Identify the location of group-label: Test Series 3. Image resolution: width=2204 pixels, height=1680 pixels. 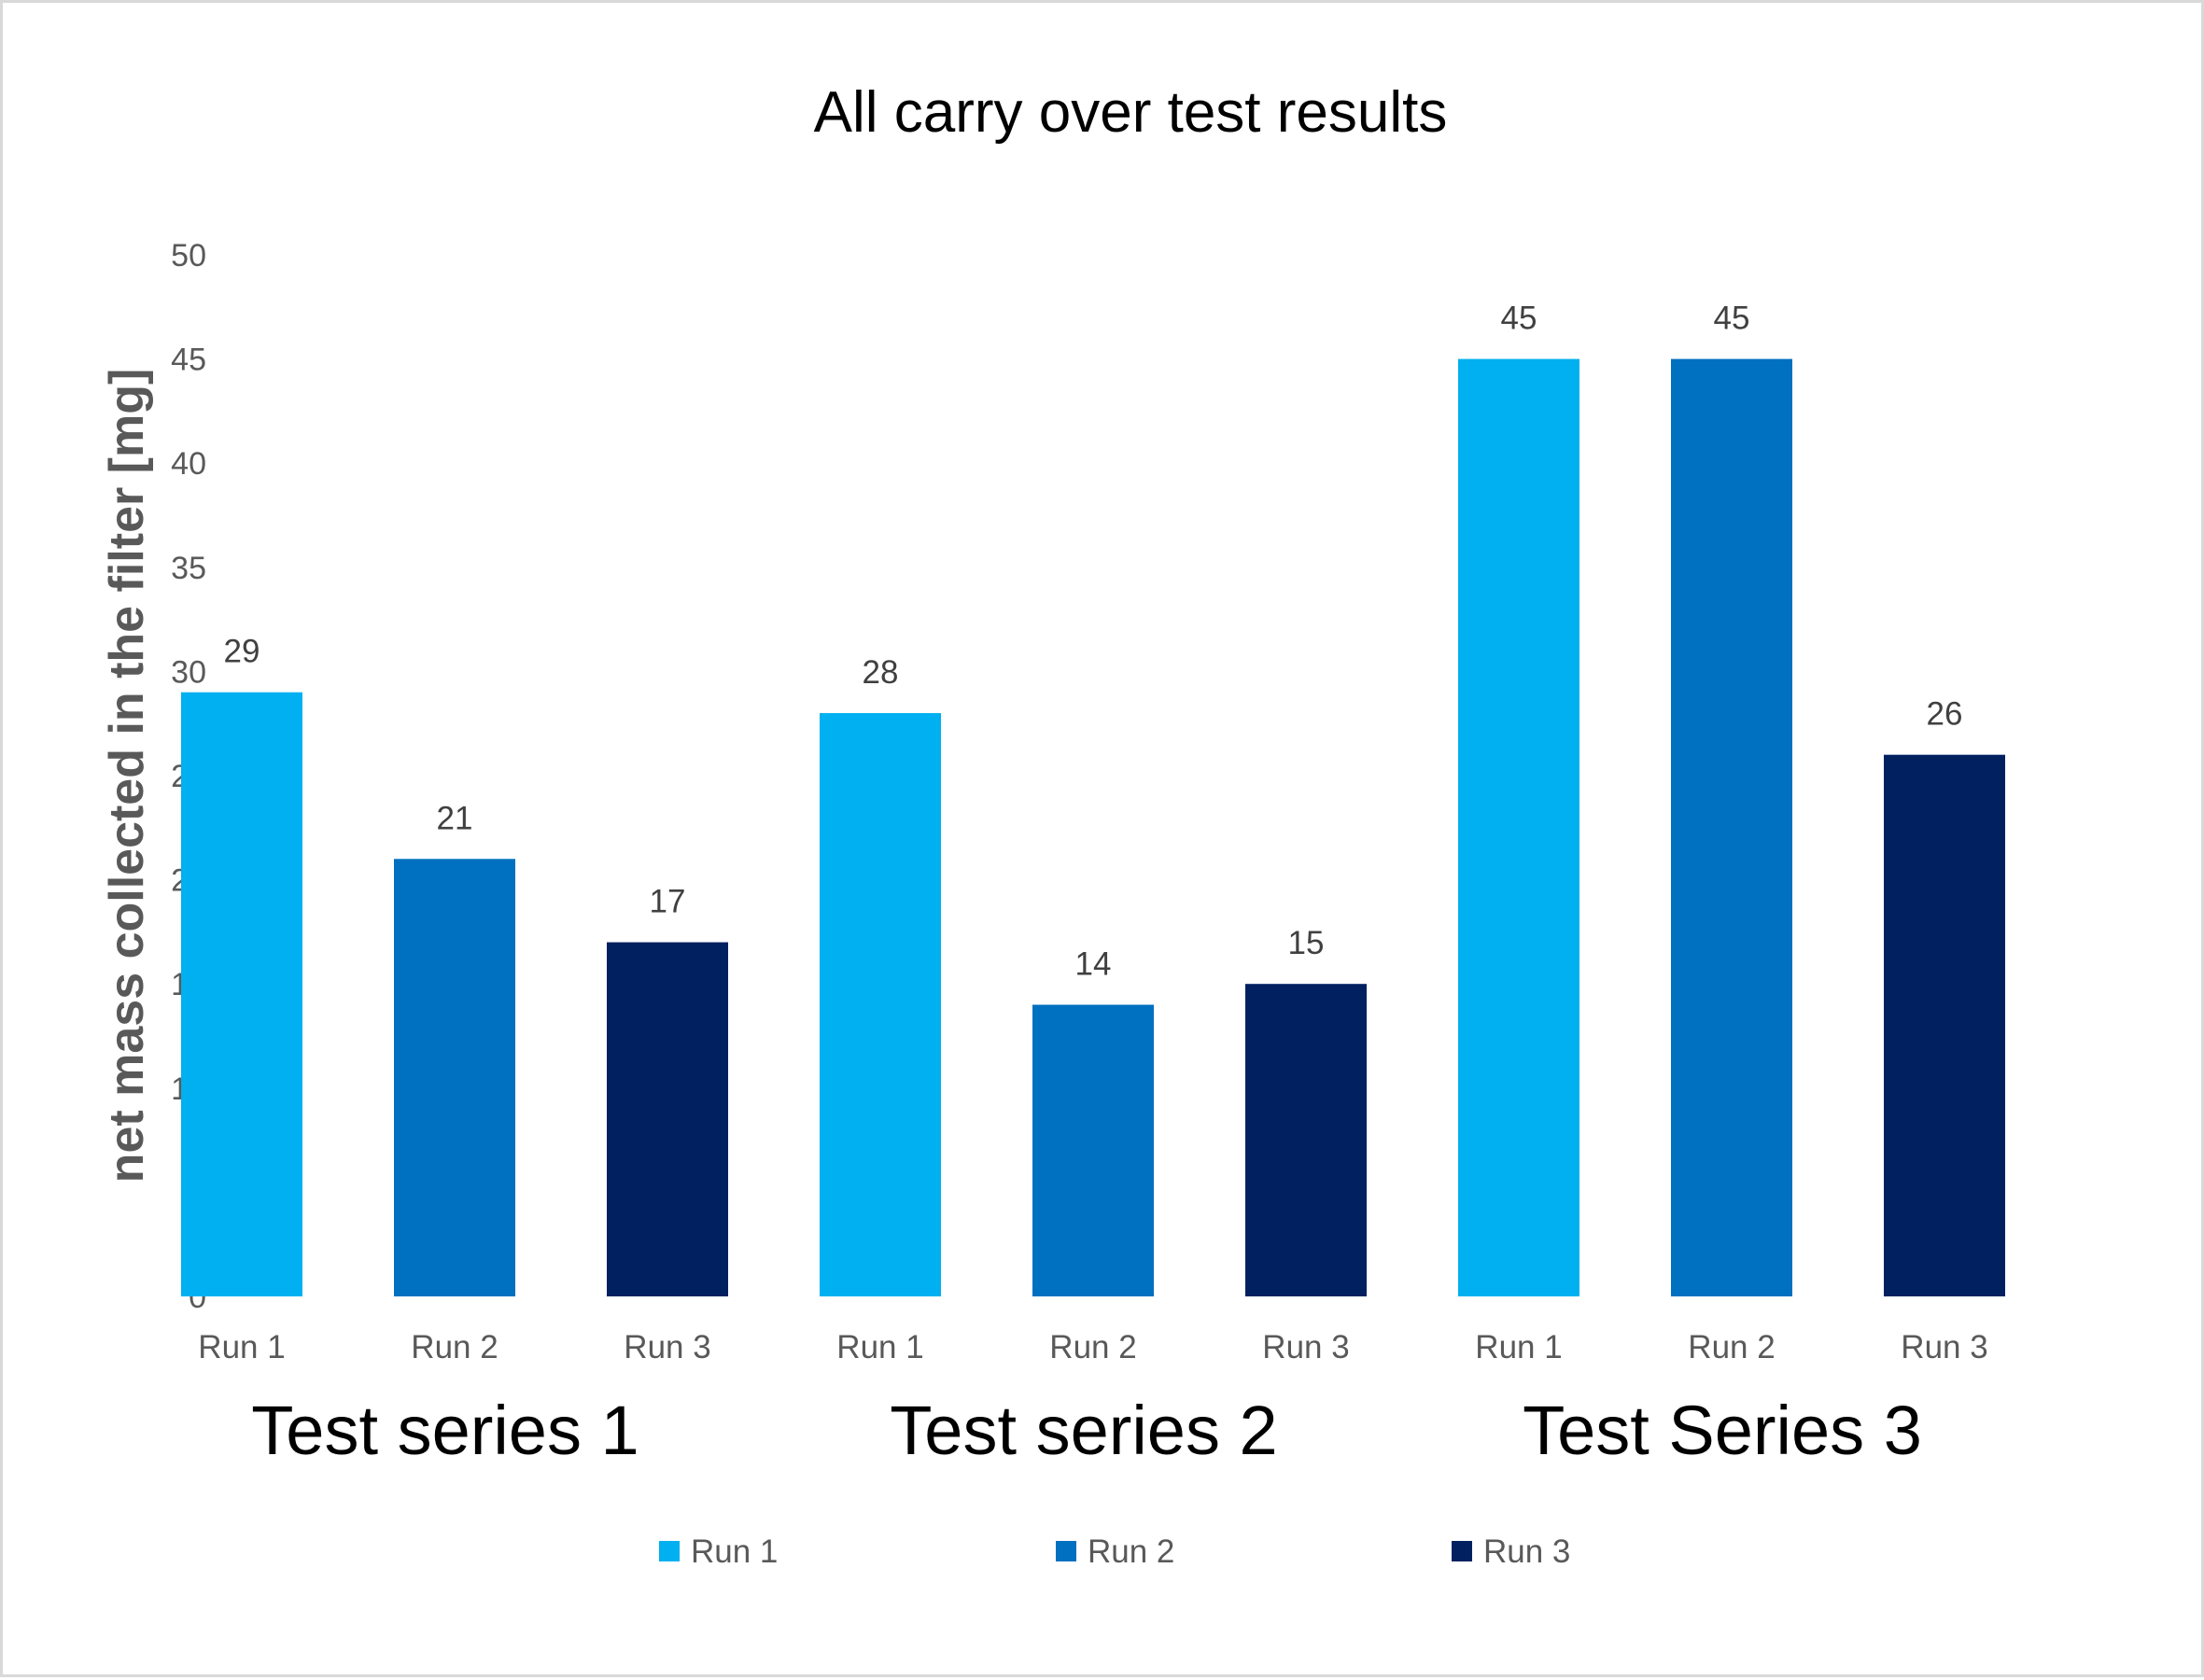
(1722, 1430).